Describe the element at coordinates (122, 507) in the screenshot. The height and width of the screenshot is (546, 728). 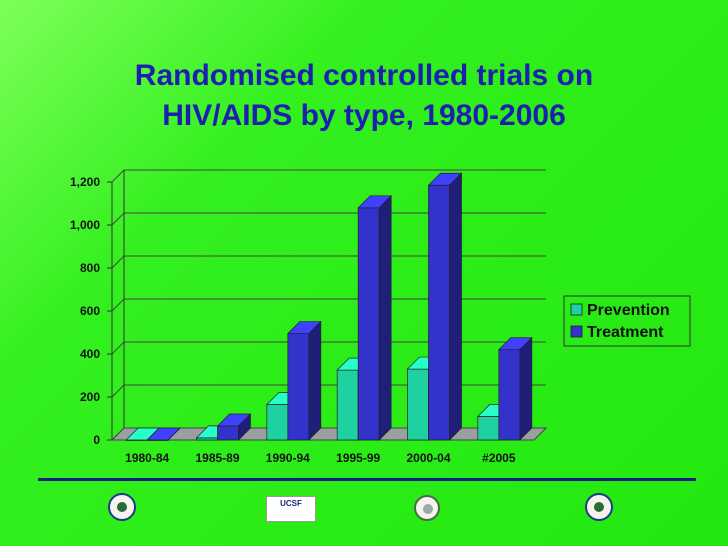
I see `seal-left-logo` at that location.